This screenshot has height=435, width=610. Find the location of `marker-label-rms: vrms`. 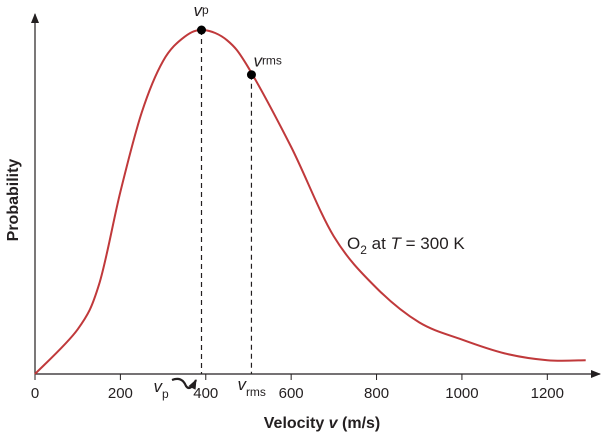

marker-label-rms: vrms is located at coordinates (267, 61).